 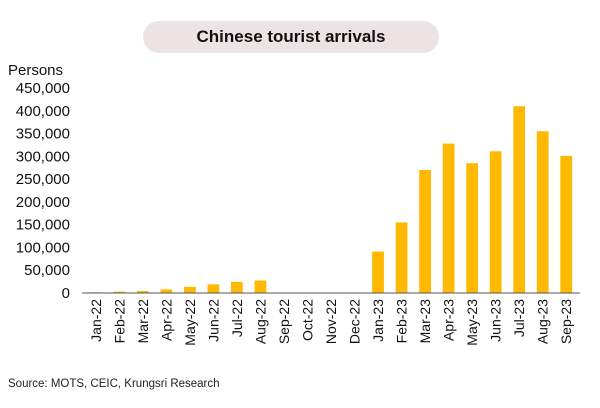 I want to click on y-tick-label: 100,000, so click(x=43, y=247).